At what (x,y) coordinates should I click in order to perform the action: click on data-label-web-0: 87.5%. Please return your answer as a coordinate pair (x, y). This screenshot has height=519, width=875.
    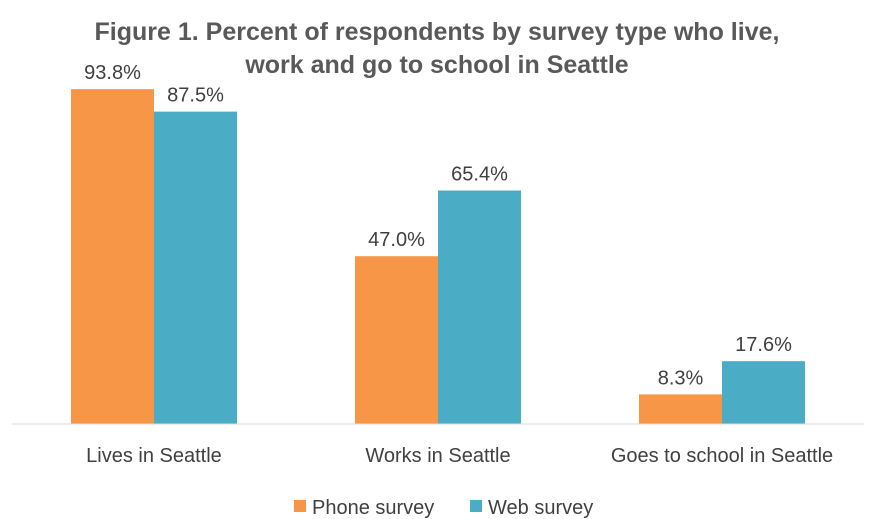
    Looking at the image, I should click on (195, 96).